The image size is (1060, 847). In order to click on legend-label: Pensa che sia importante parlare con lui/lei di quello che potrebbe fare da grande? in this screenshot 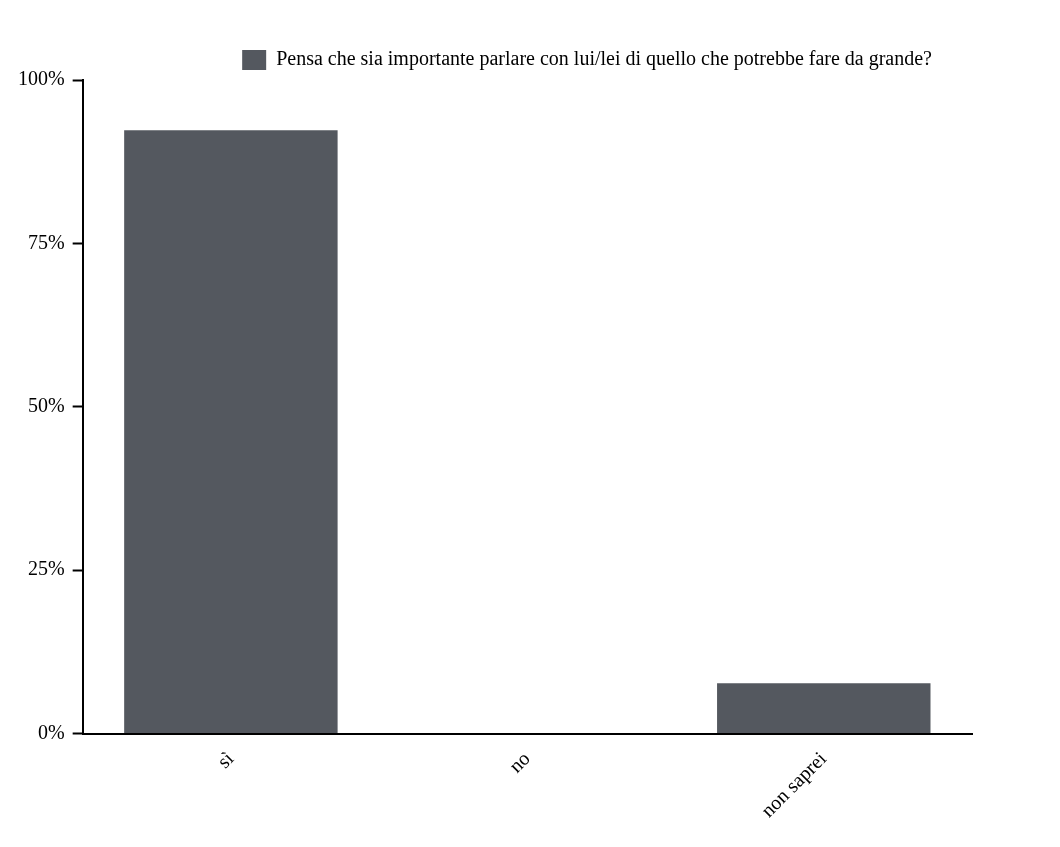, I will do `click(604, 59)`.